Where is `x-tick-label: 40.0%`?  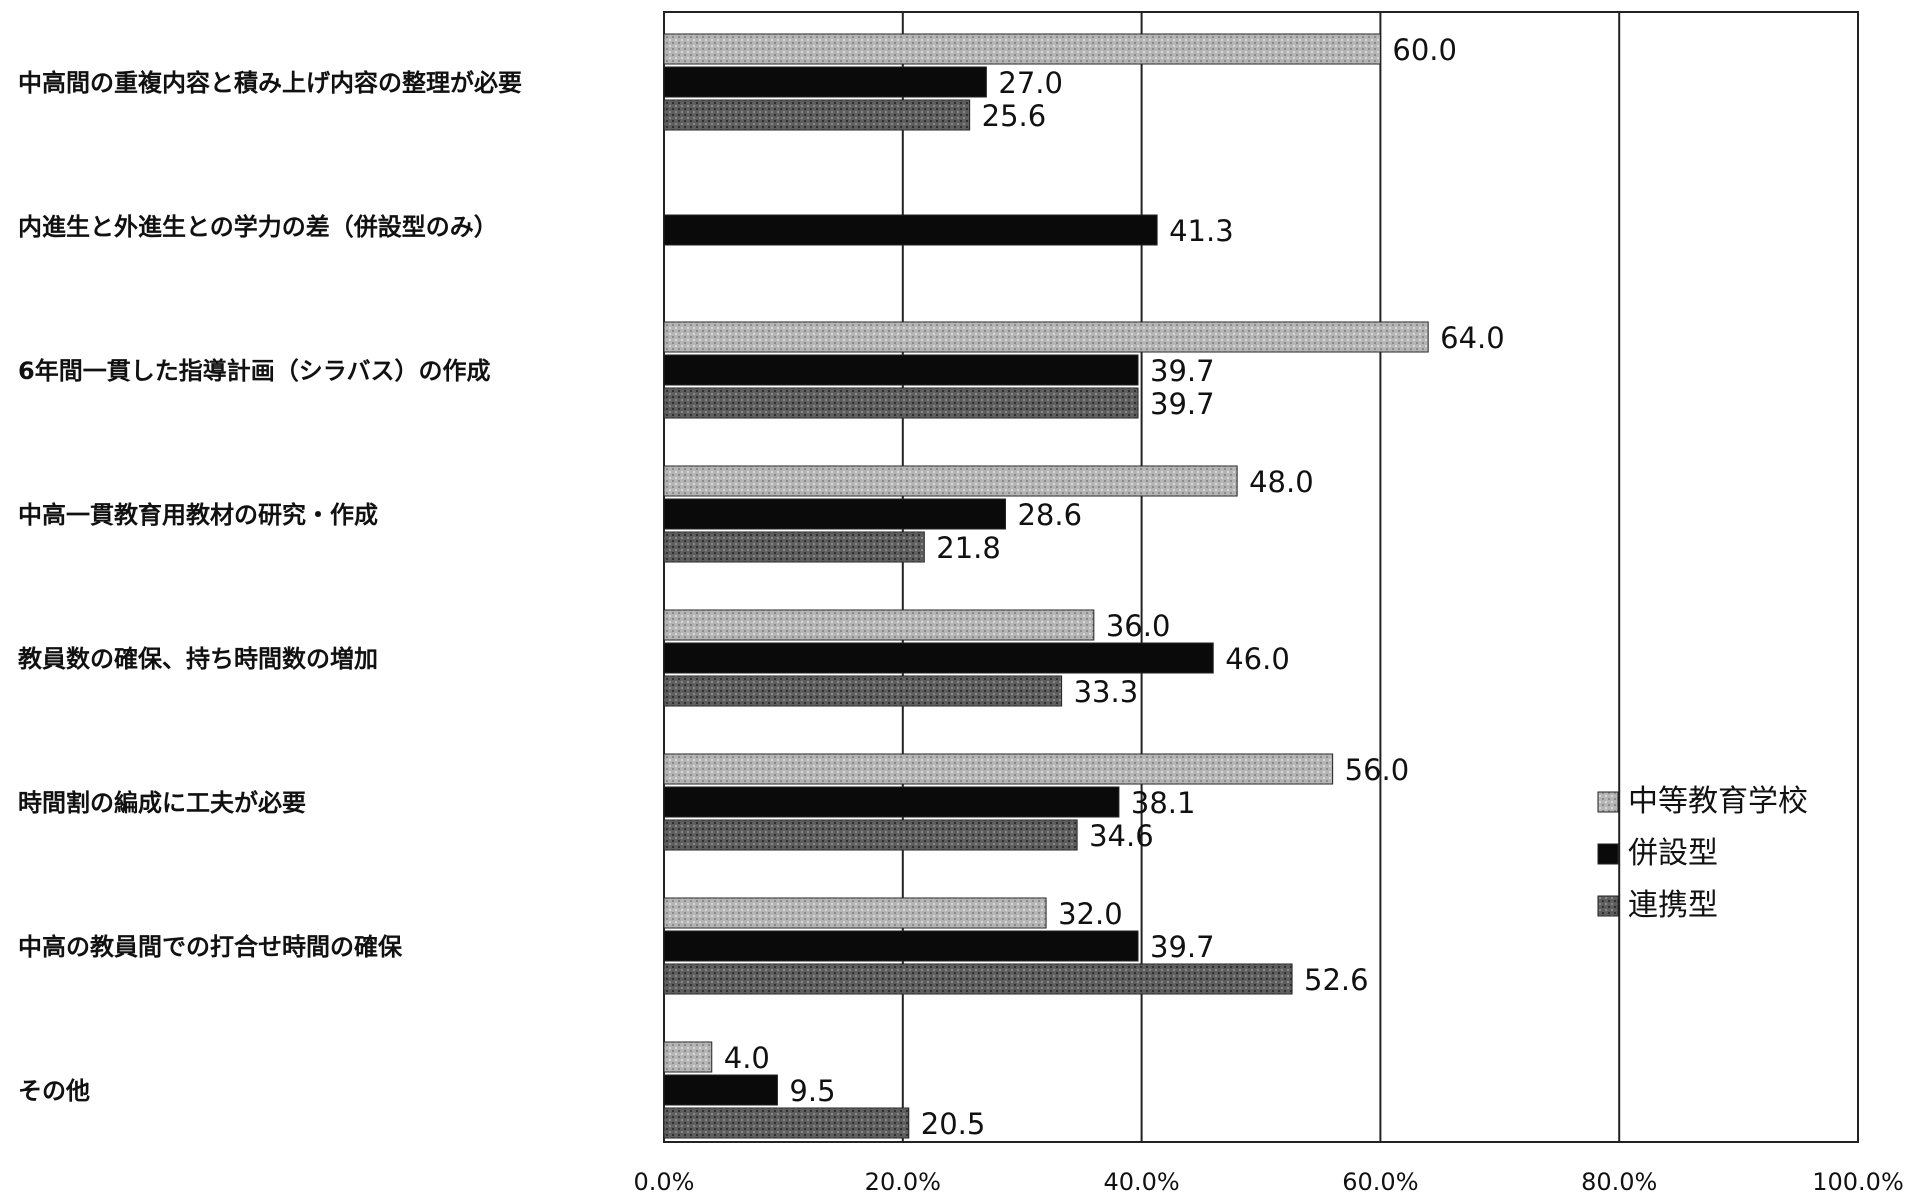
x-tick-label: 40.0% is located at coordinates (1141, 1182).